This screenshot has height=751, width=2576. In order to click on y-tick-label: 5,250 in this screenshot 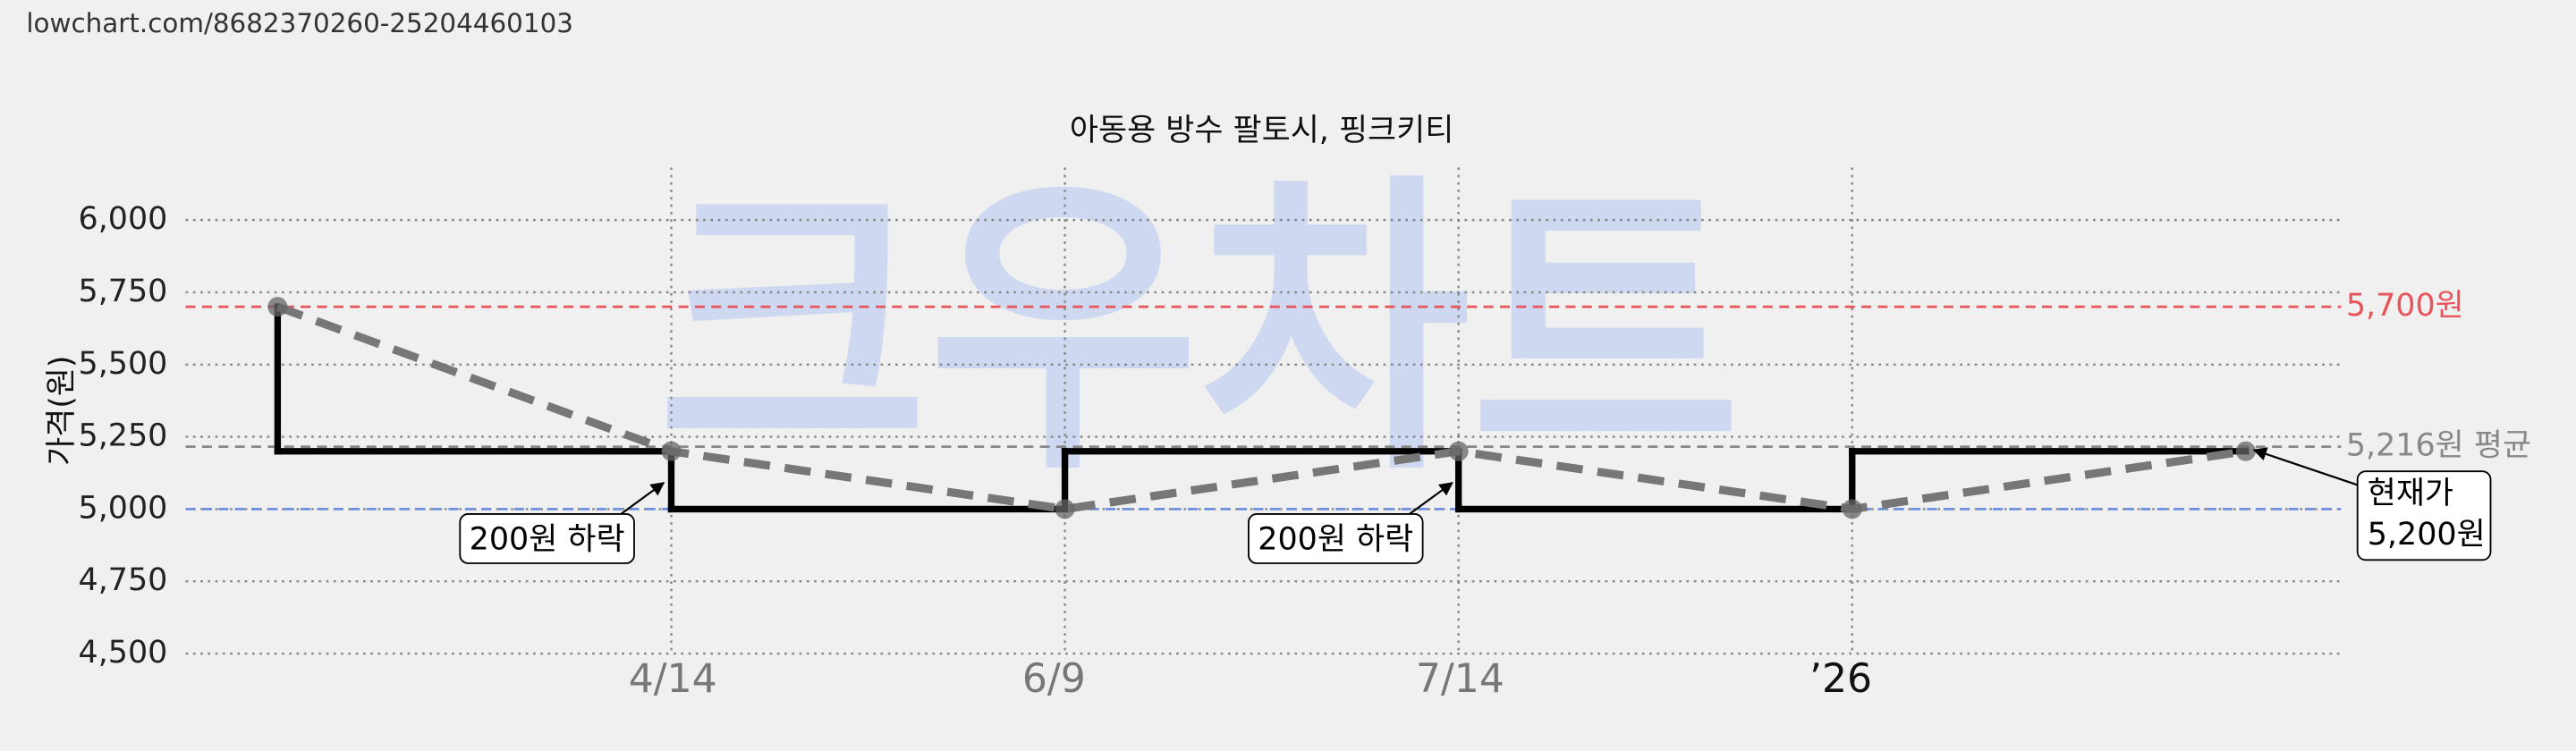, I will do `click(123, 436)`.